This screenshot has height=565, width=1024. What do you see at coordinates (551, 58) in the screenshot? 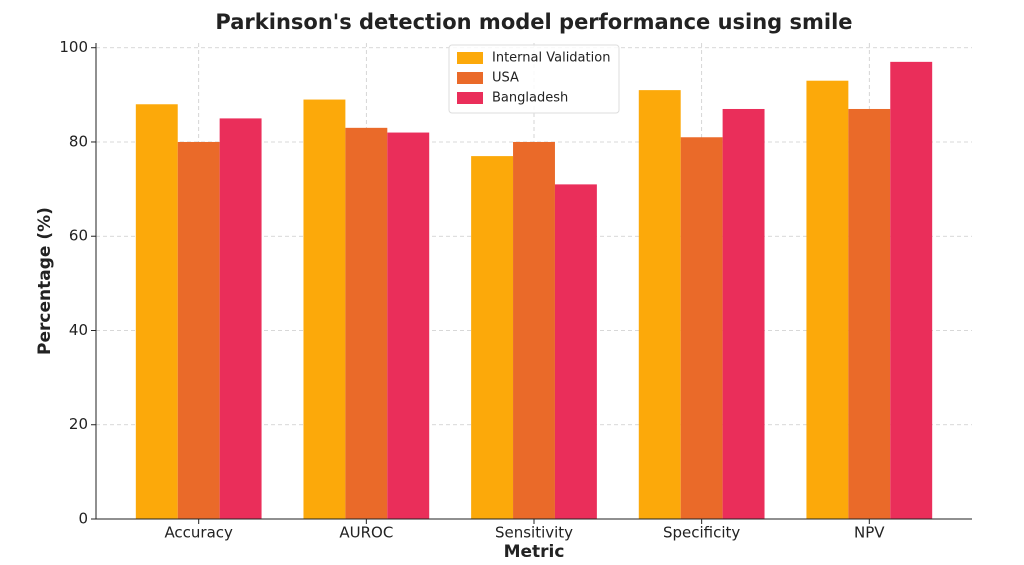
I see `legend-label: Internal Validation` at bounding box center [551, 58].